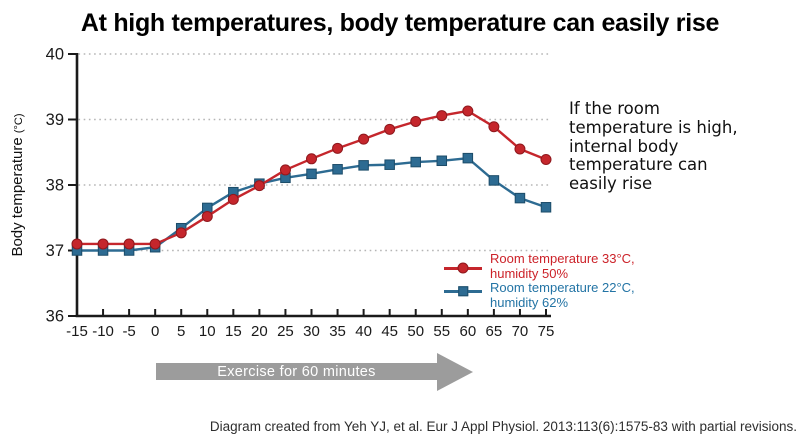 Image resolution: width=800 pixels, height=442 pixels. I want to click on x-tick-label: 40, so click(363, 331).